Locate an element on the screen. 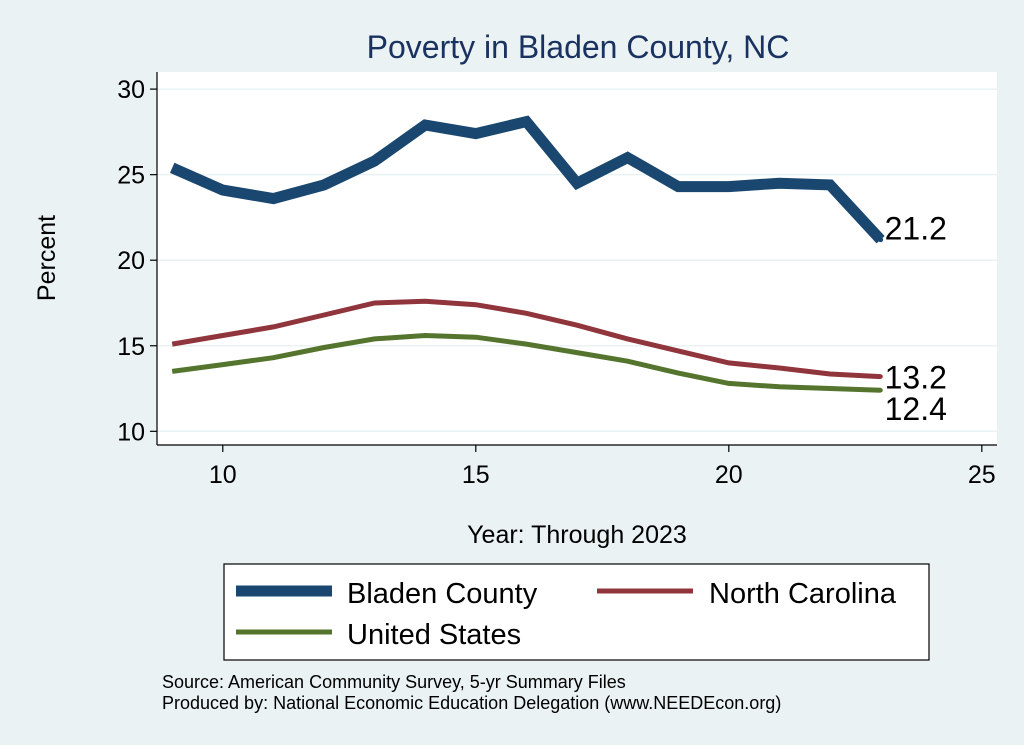 The width and height of the screenshot is (1024, 745). x-axis-label: Year: Through 2023 is located at coordinates (577, 535).